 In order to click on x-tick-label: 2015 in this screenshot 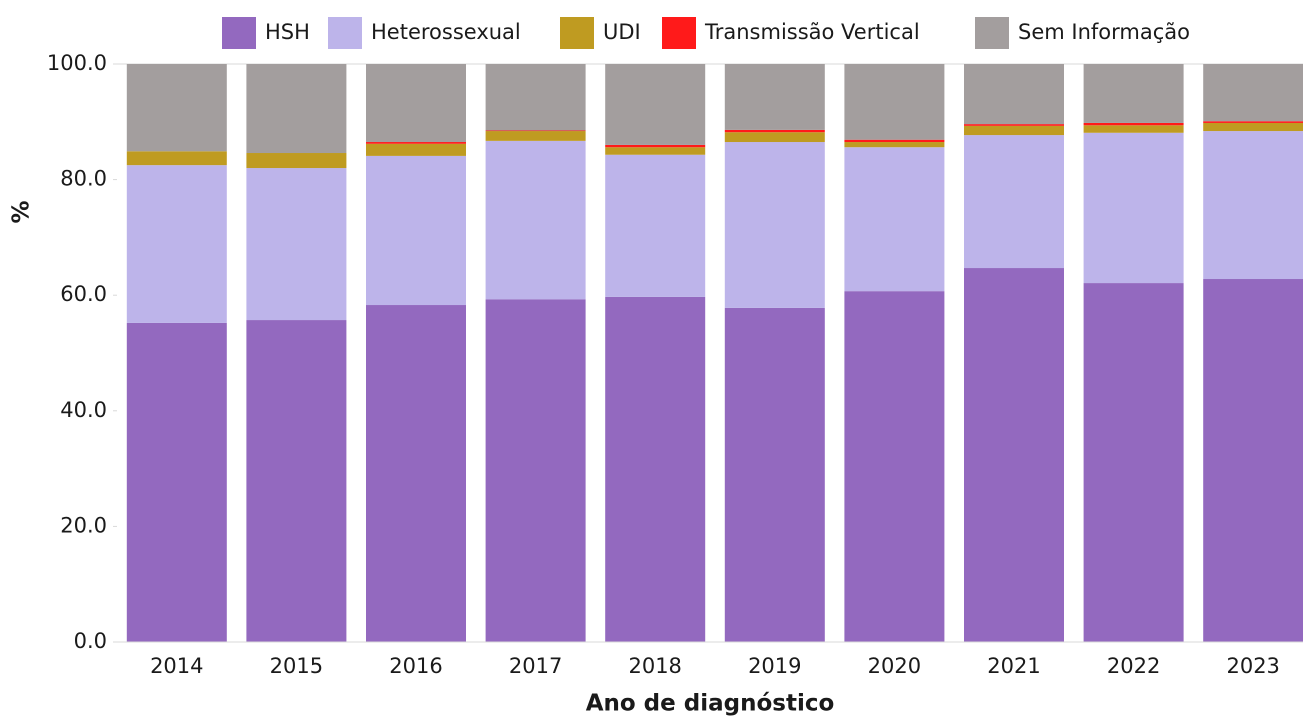, I will do `click(296, 666)`.